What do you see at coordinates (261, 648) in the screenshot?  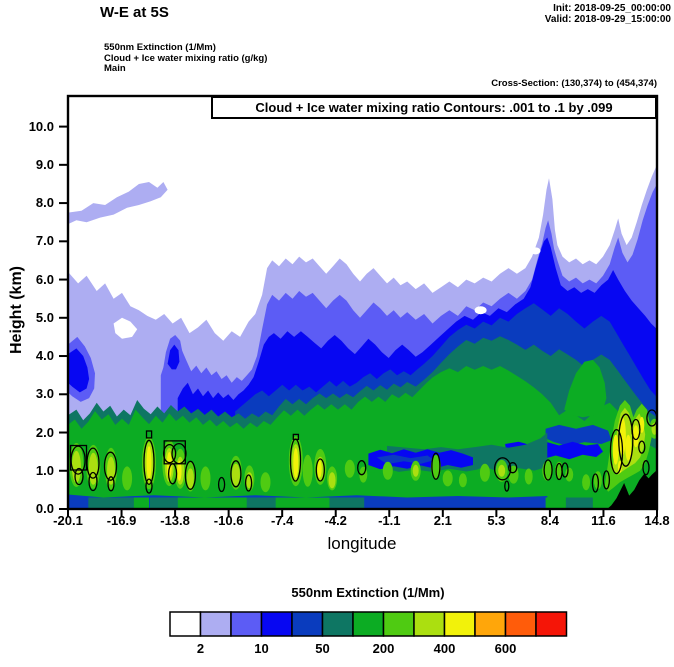 I see `colorbar-tick-label: 10` at bounding box center [261, 648].